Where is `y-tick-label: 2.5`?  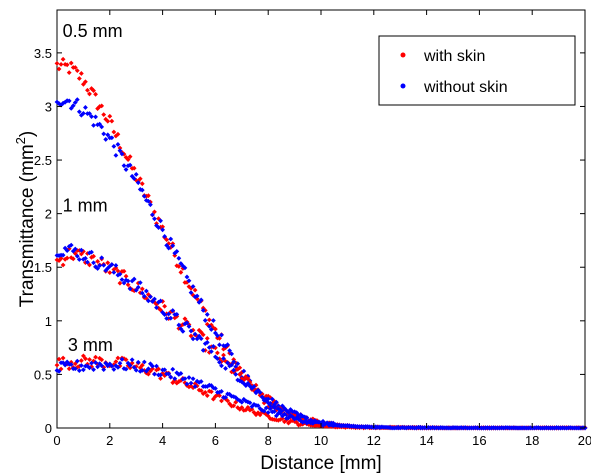
y-tick-label: 2.5 is located at coordinates (43, 160).